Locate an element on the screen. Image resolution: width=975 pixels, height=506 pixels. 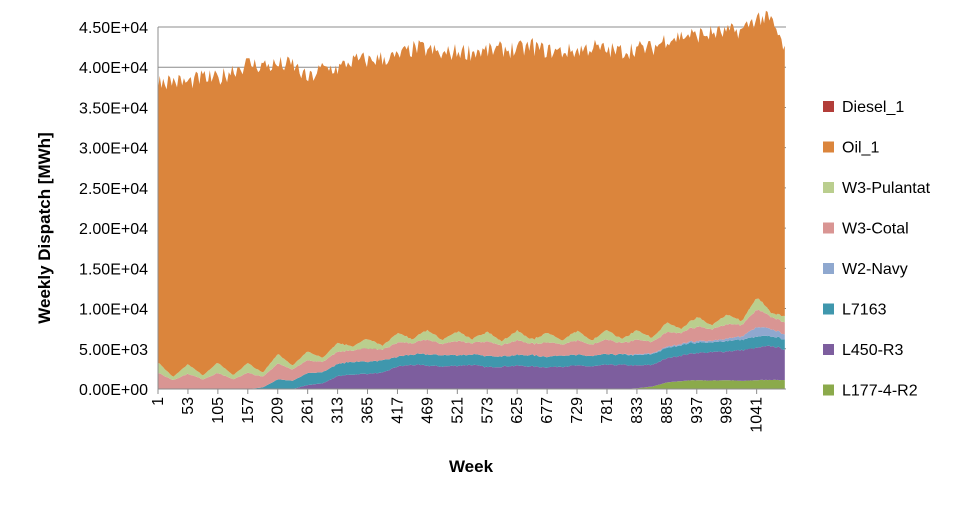
x-tick-label: 469 is located at coordinates (427, 410).